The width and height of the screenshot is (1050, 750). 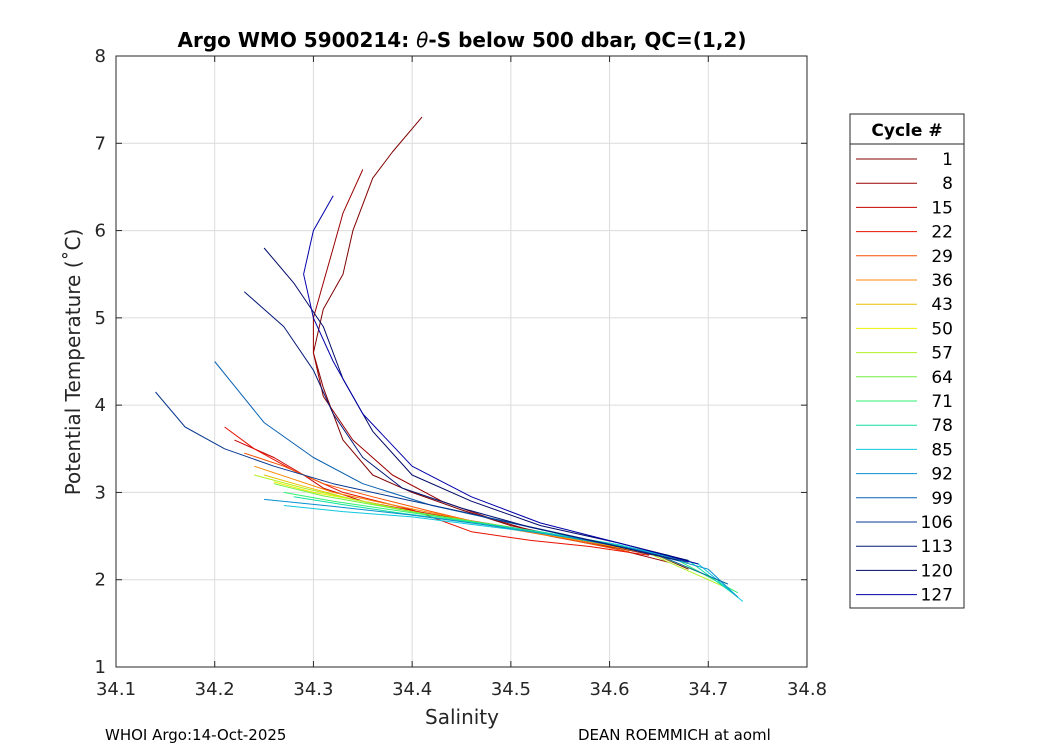 I want to click on legend-label-99: 99, so click(x=942, y=499).